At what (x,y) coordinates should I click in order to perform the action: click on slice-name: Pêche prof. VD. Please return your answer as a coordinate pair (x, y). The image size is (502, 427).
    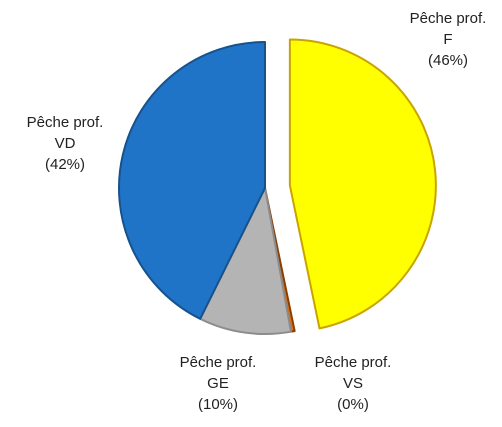
    Looking at the image, I should click on (65, 133).